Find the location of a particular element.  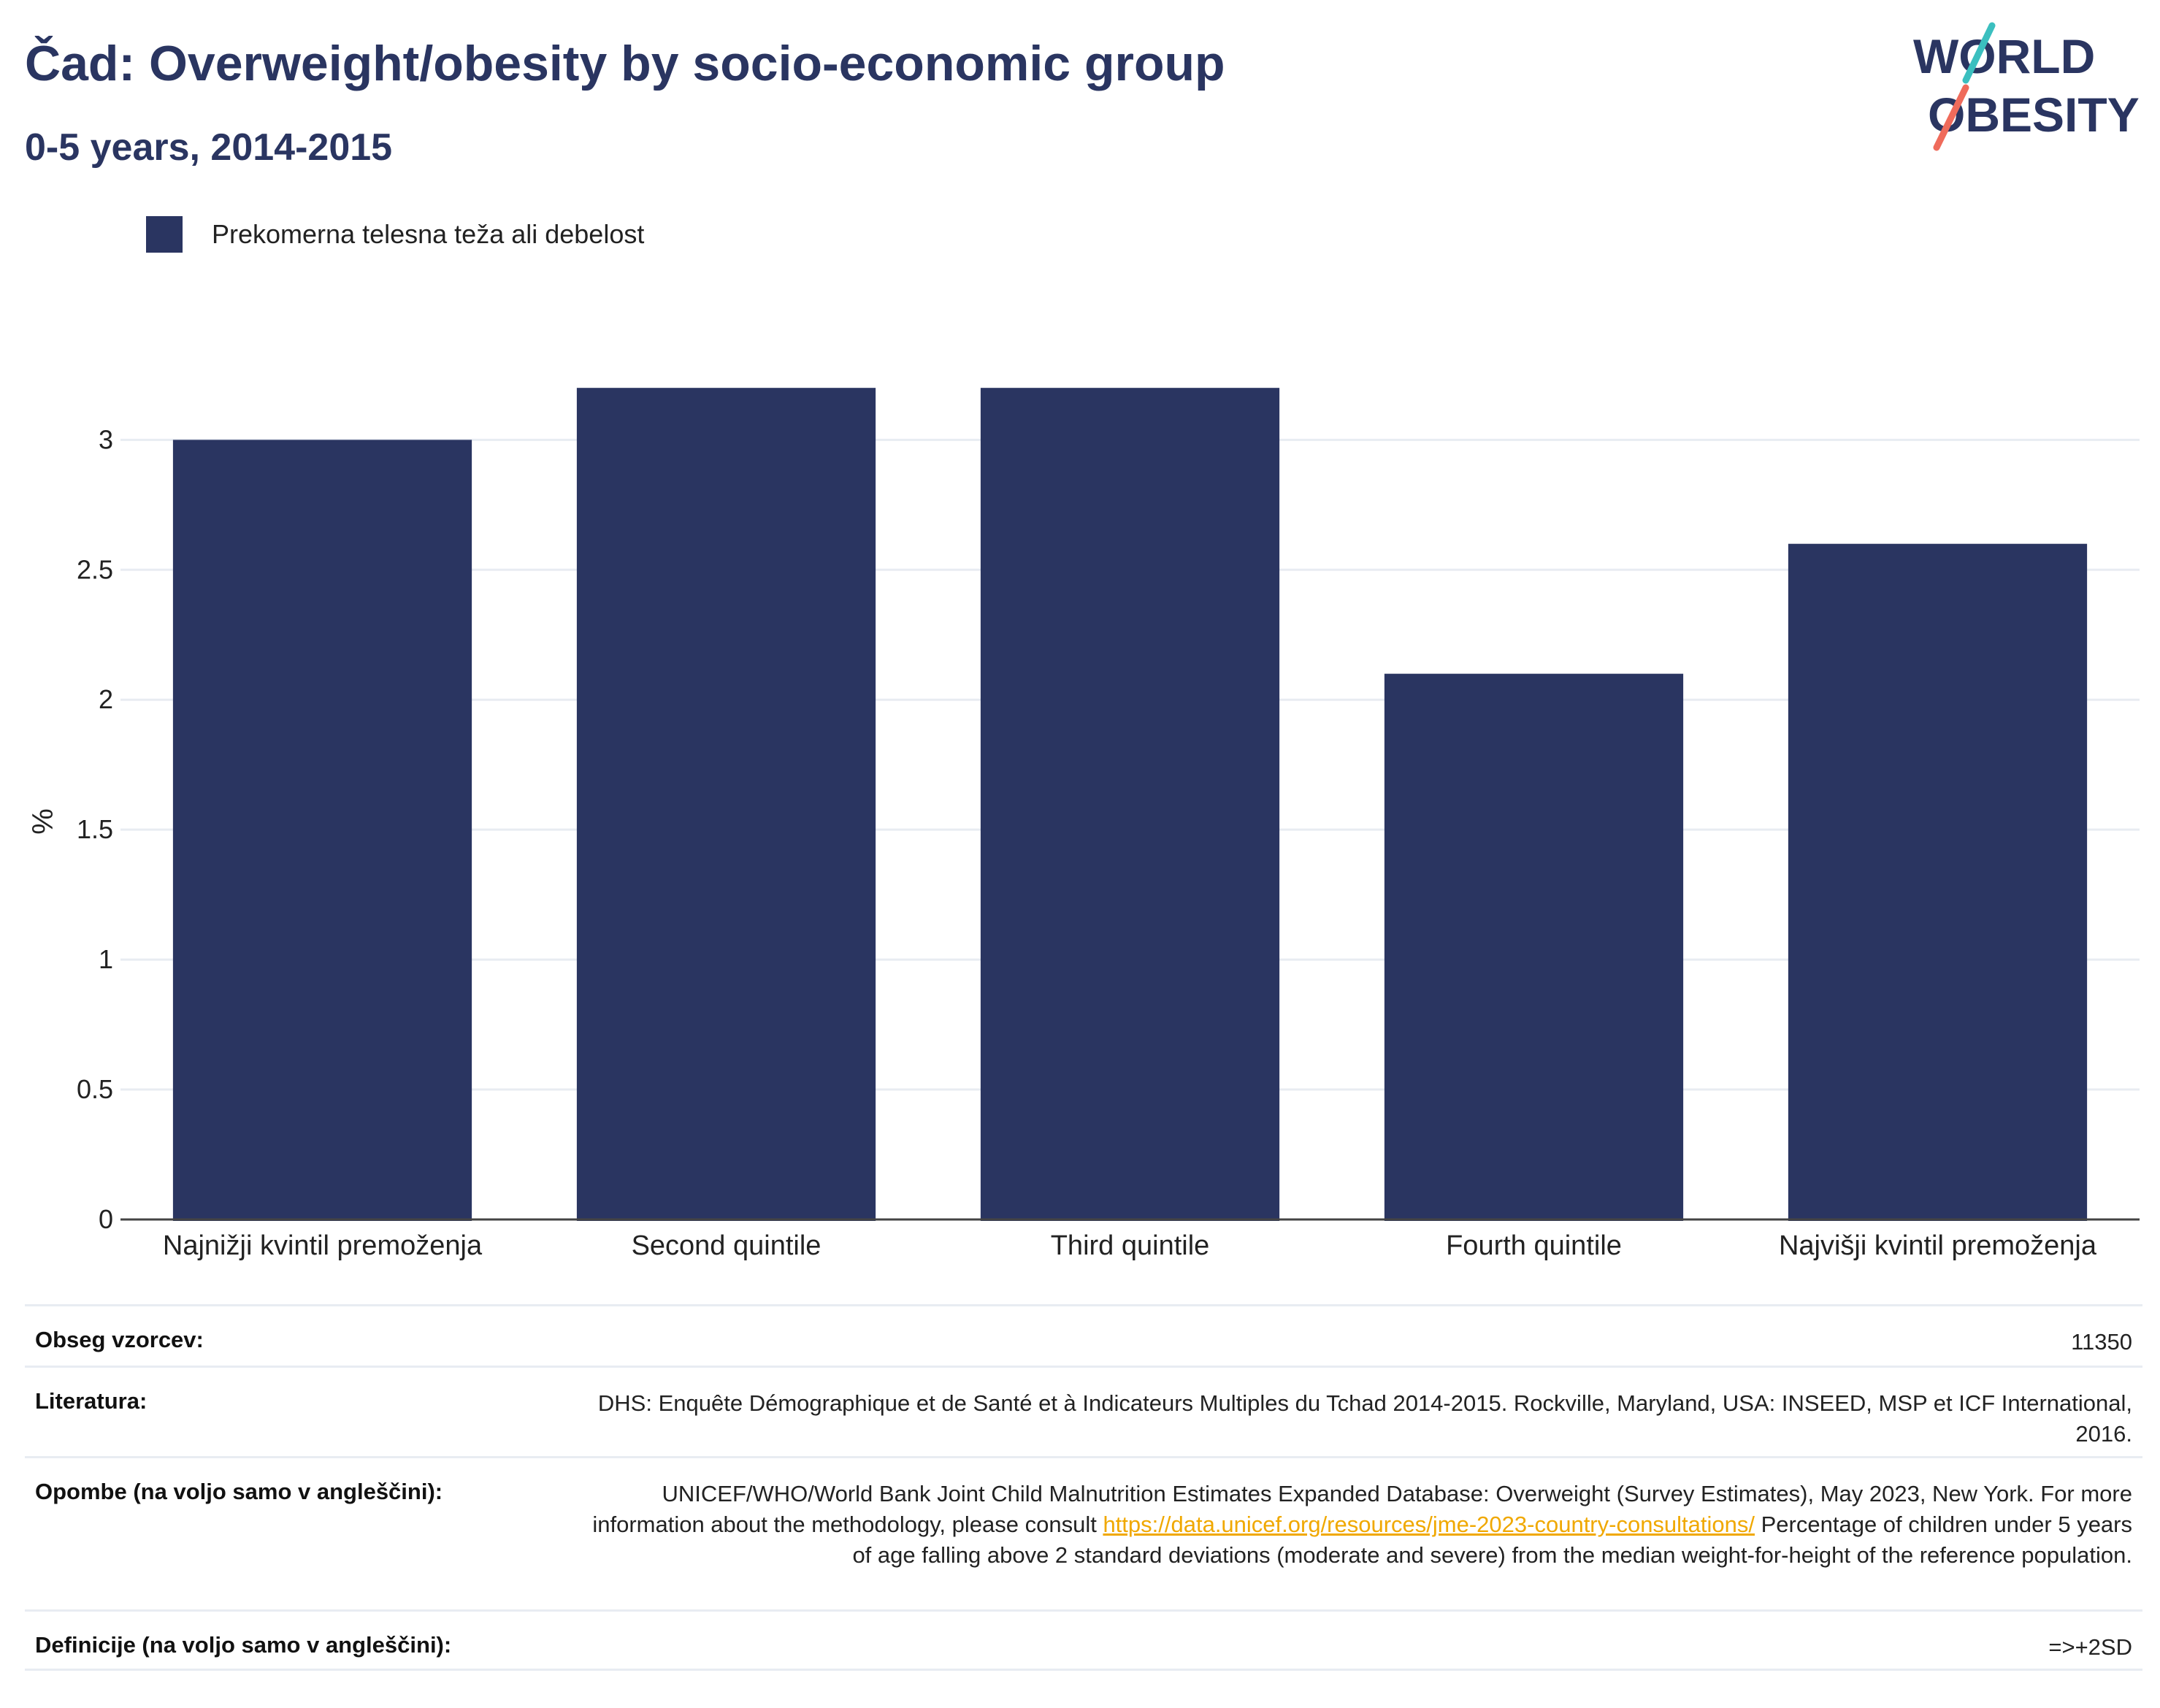

y-tick-label: 1 is located at coordinates (106, 959).